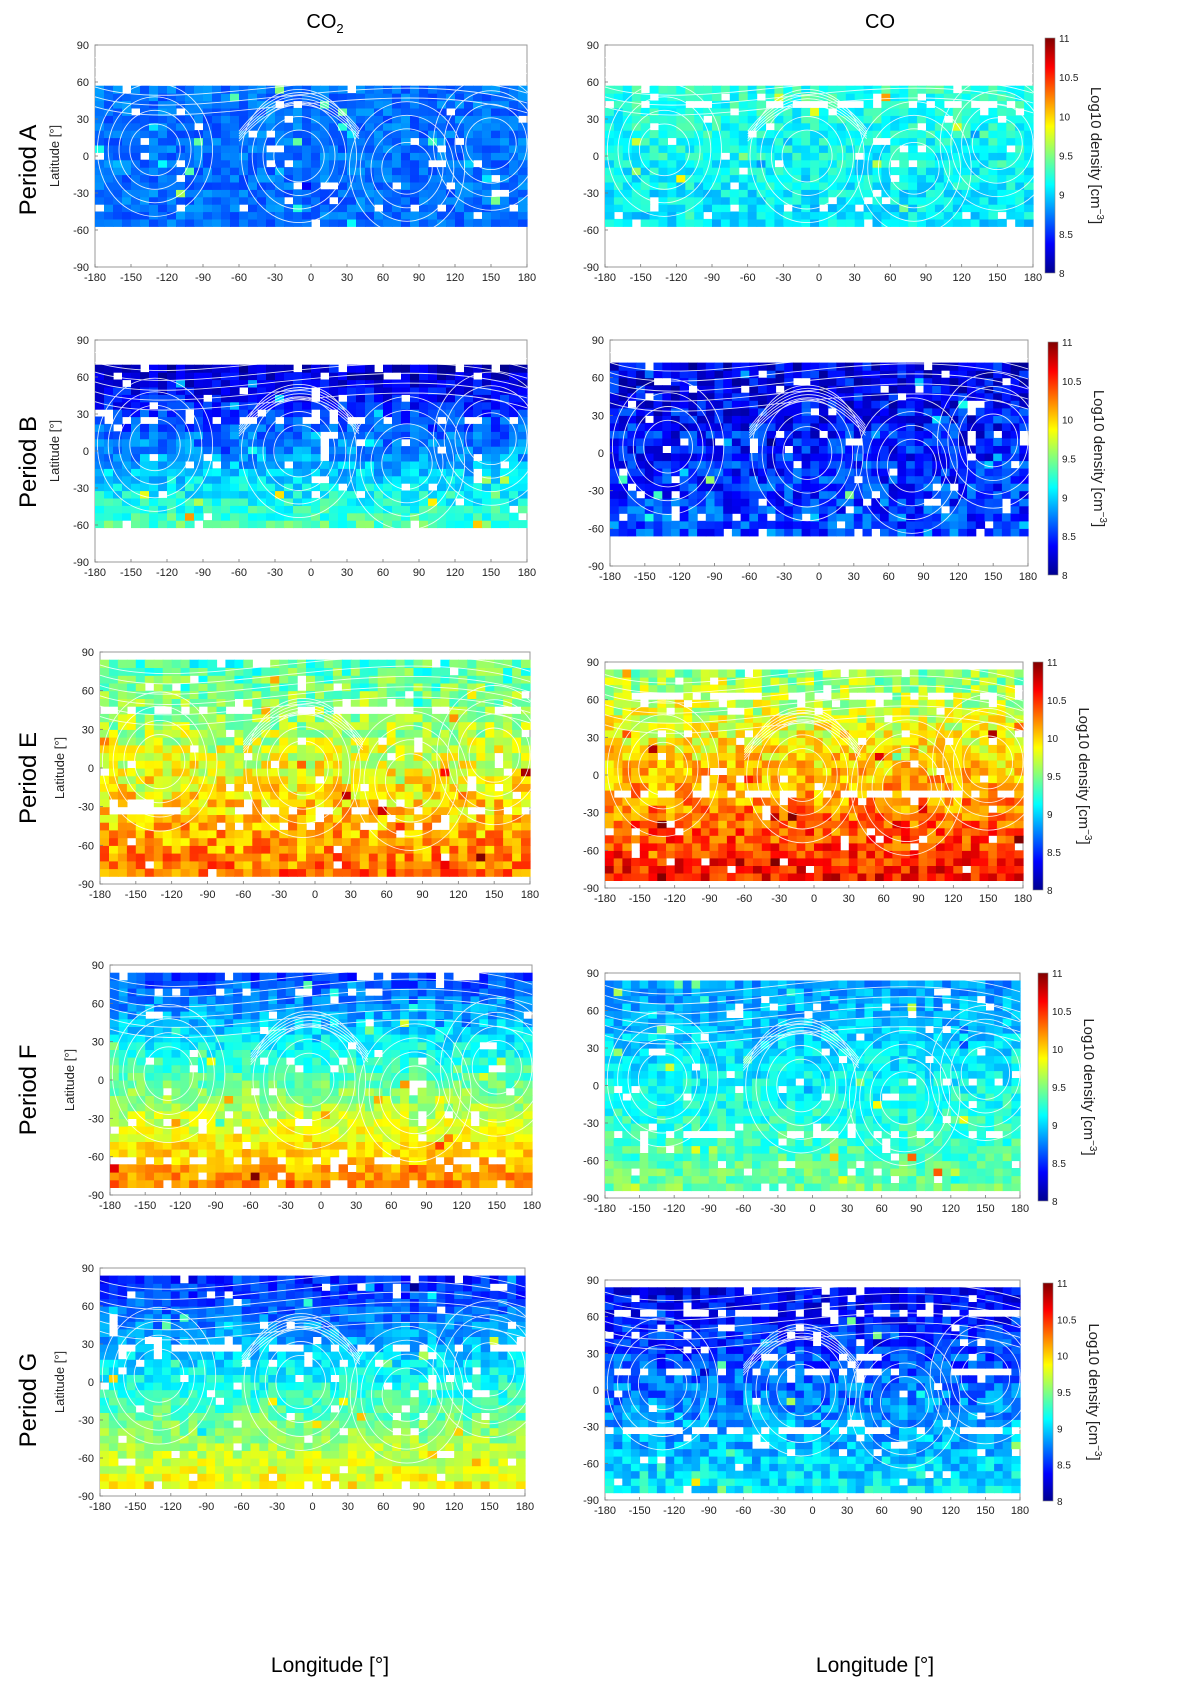 Image resolution: width=1200 pixels, height=1697 pixels. Describe the element at coordinates (923, 577) in the screenshot. I see `x-tick-label: 90` at that location.